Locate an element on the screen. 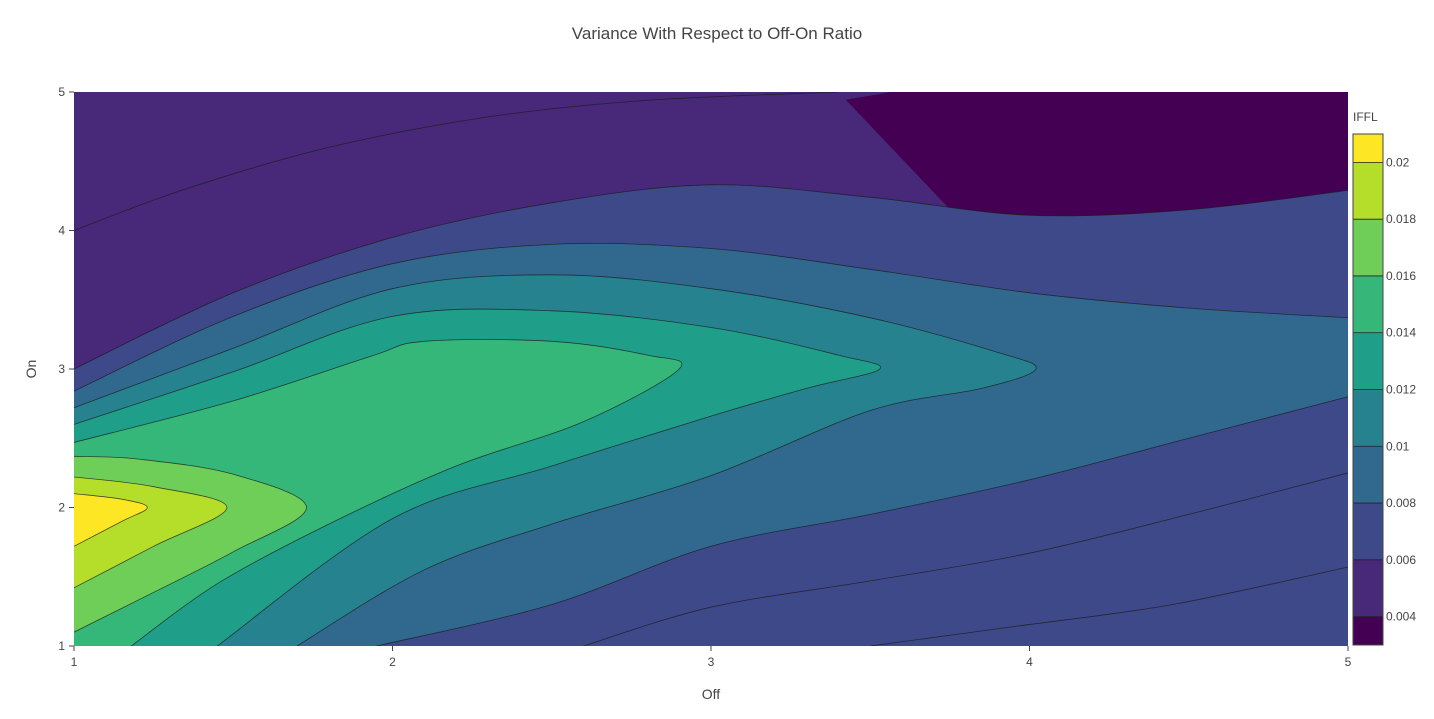  chart-title: Variance With Respect to Off-On Ratio is located at coordinates (717, 33).